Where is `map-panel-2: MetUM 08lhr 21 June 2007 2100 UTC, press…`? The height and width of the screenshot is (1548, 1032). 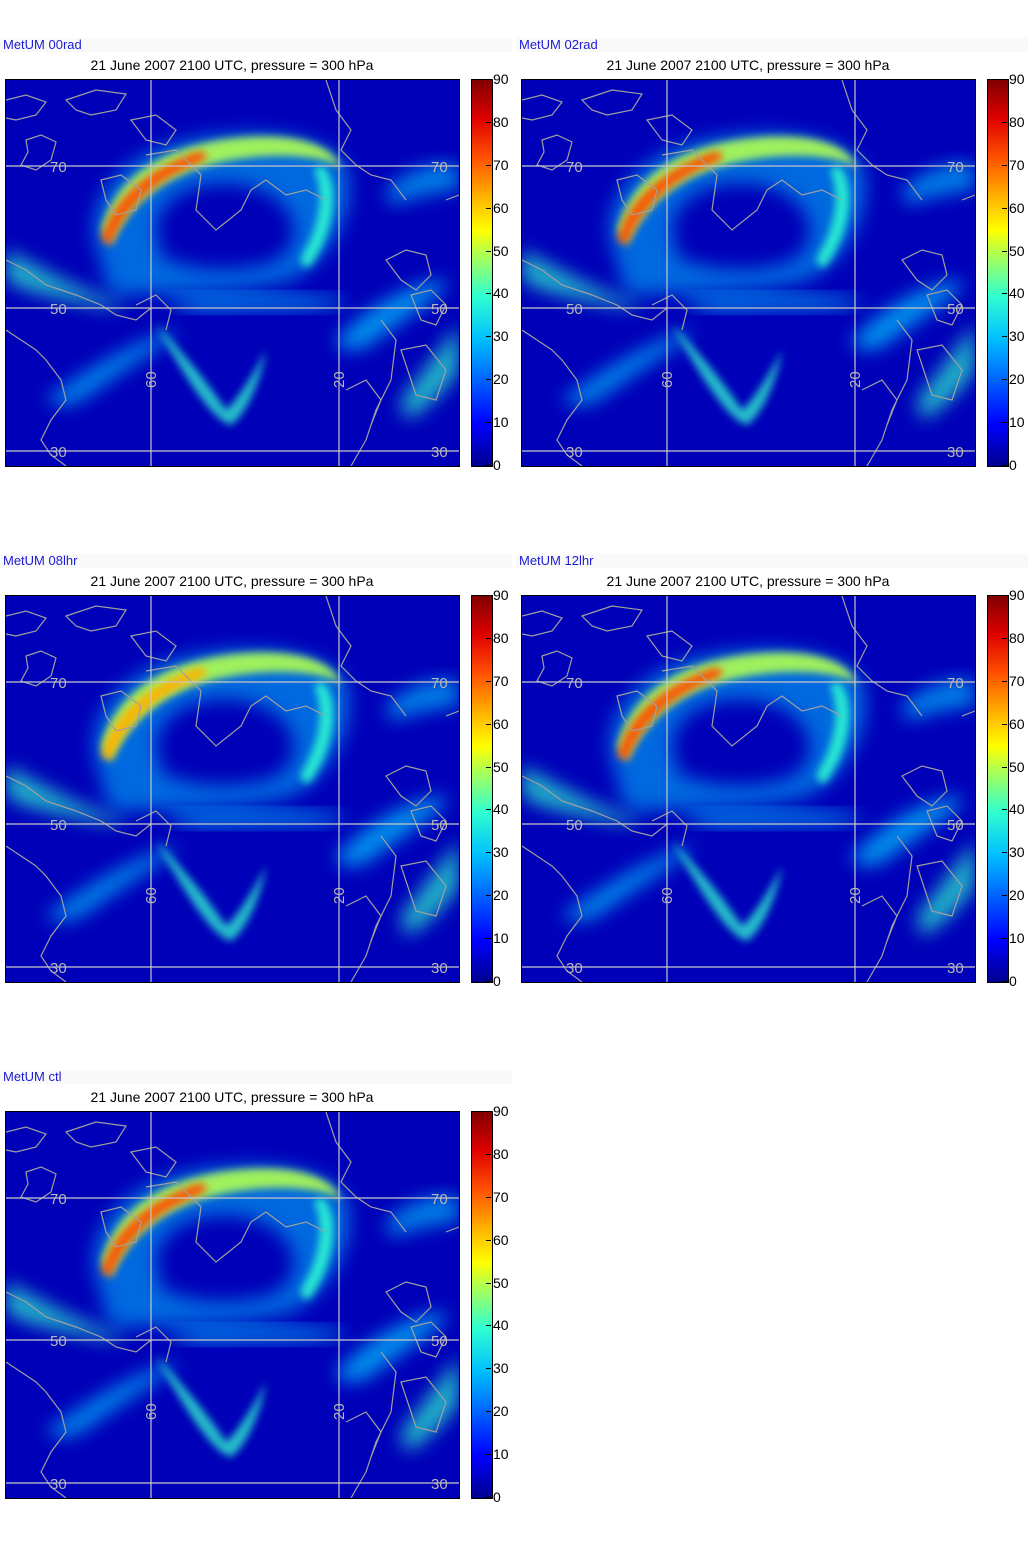
map-panel-2: MetUM 08lhr 21 June 2007 2100 UTC, press… is located at coordinates (257, 784).